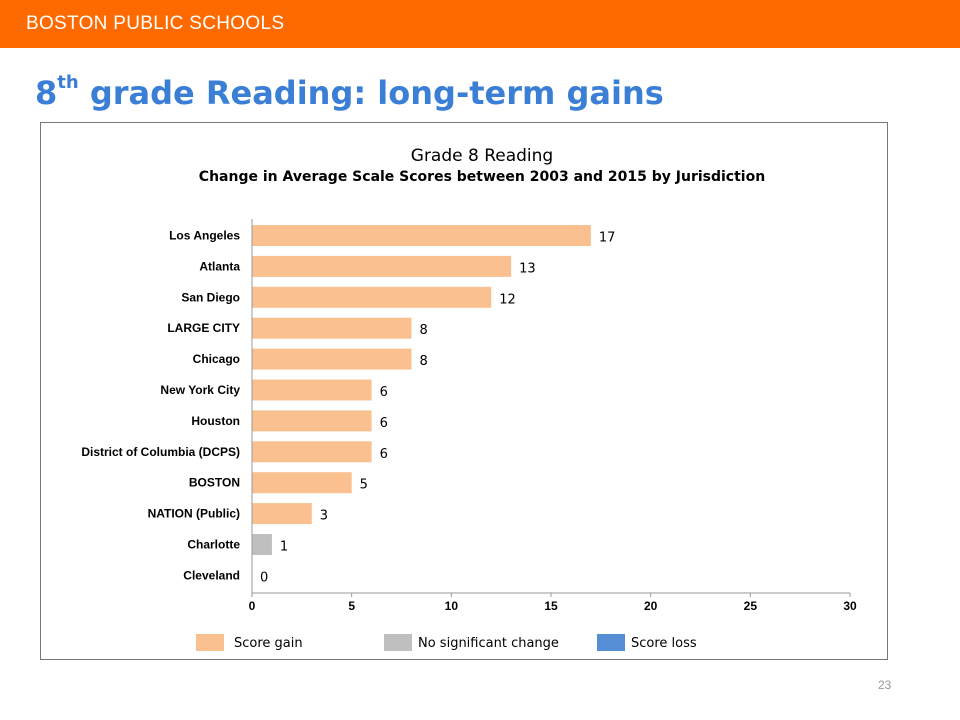  What do you see at coordinates (527, 268) in the screenshot?
I see `value-label: 13` at bounding box center [527, 268].